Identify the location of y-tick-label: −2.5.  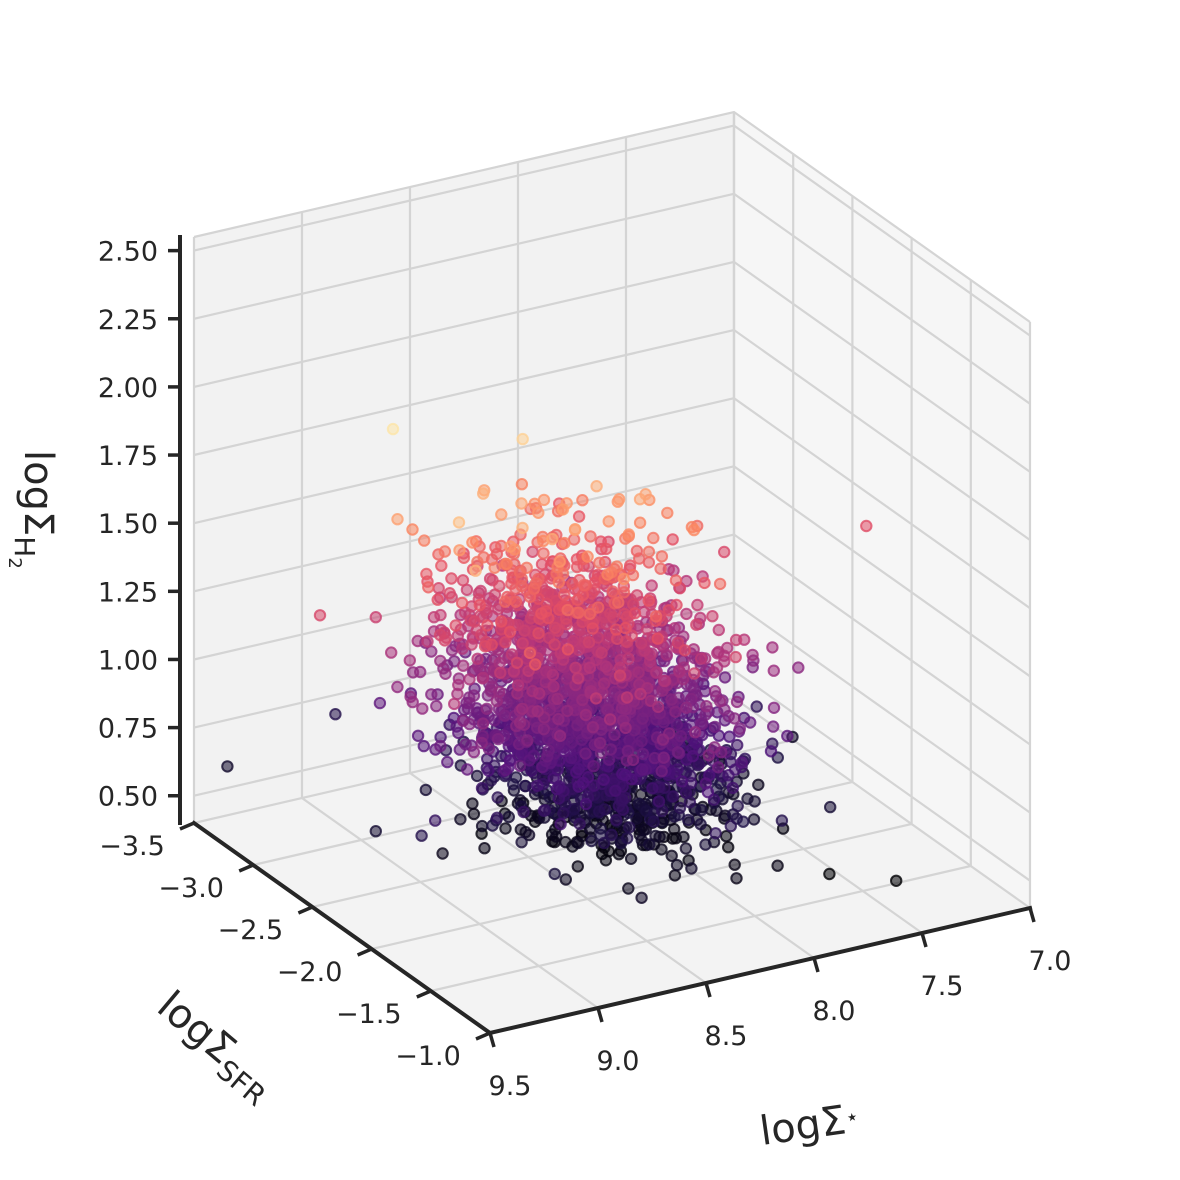
(251, 930).